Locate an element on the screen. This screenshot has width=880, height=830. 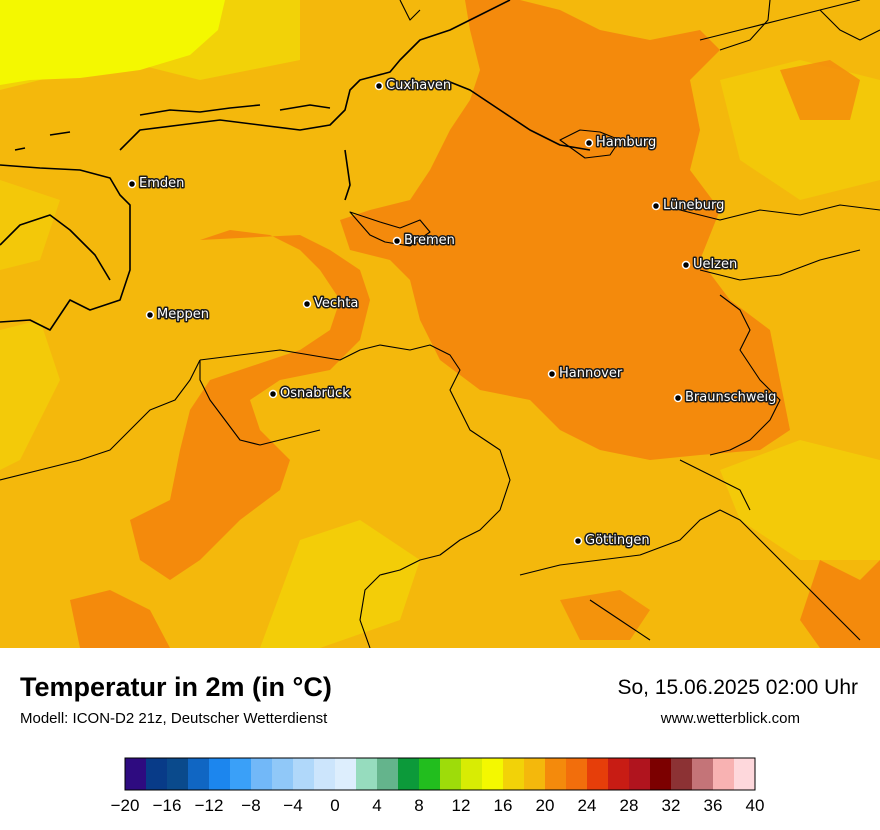
city-label: Göttingen is located at coordinates (617, 540).